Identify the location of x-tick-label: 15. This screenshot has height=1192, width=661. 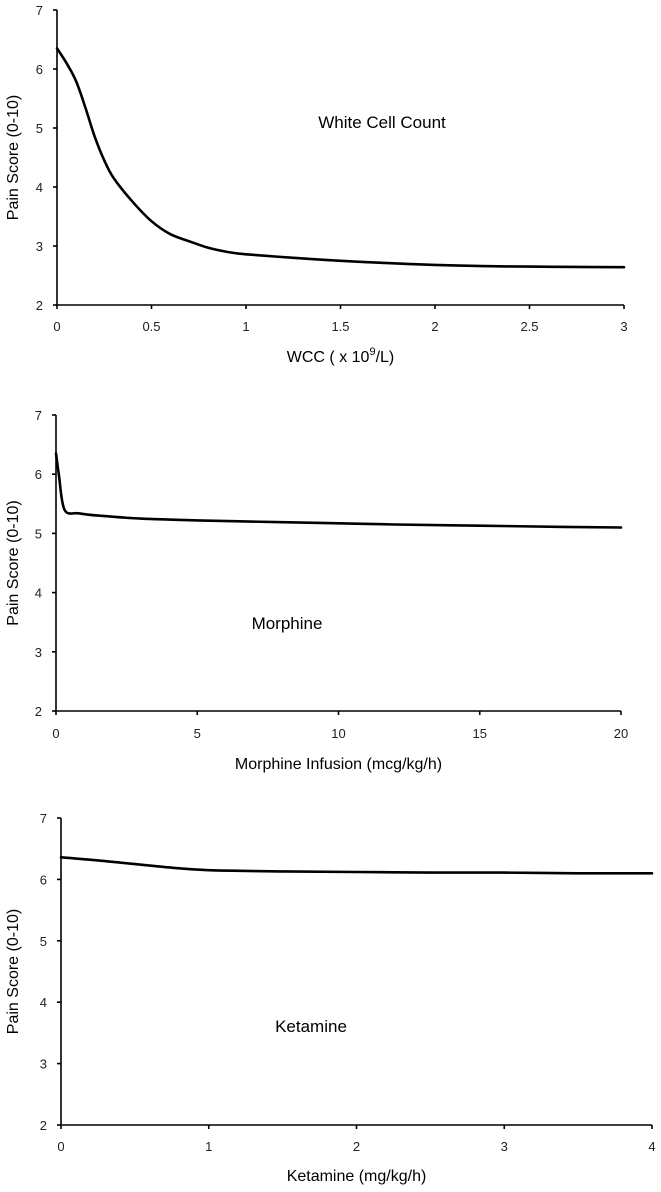
(480, 733).